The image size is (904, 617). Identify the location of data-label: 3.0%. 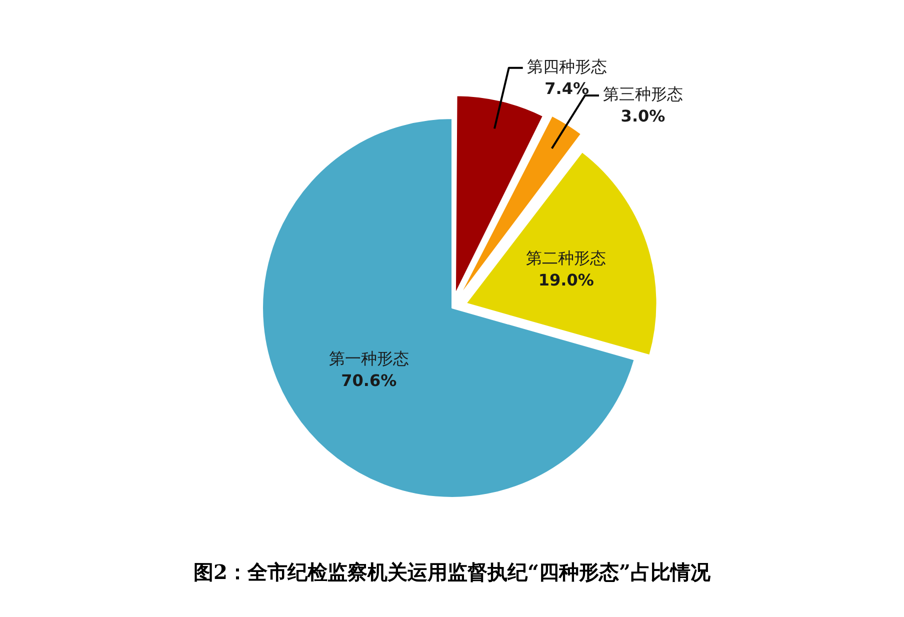
(643, 116).